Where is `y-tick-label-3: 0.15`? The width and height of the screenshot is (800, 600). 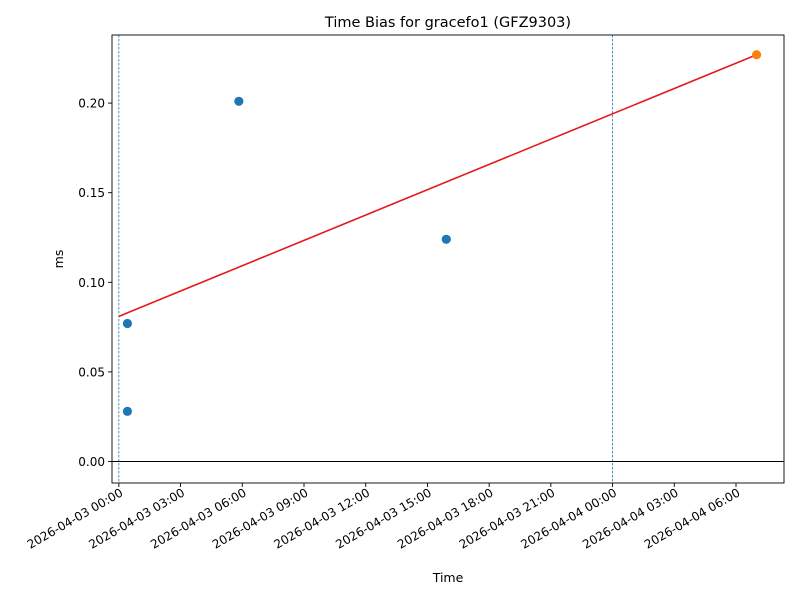 y-tick-label-3: 0.15 is located at coordinates (91, 193).